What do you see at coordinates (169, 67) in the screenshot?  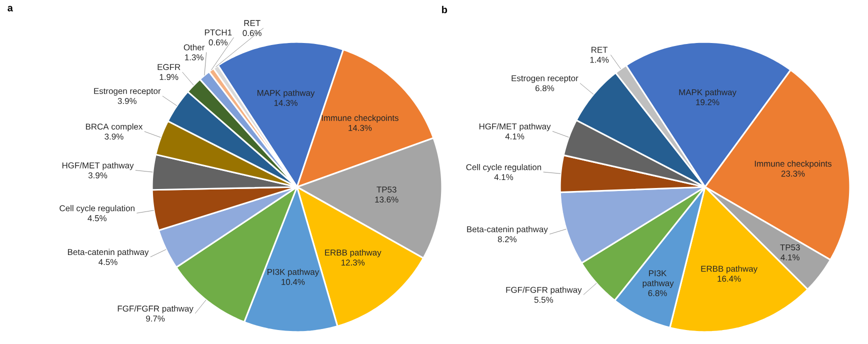 I see `slice-label: EGFR` at bounding box center [169, 67].